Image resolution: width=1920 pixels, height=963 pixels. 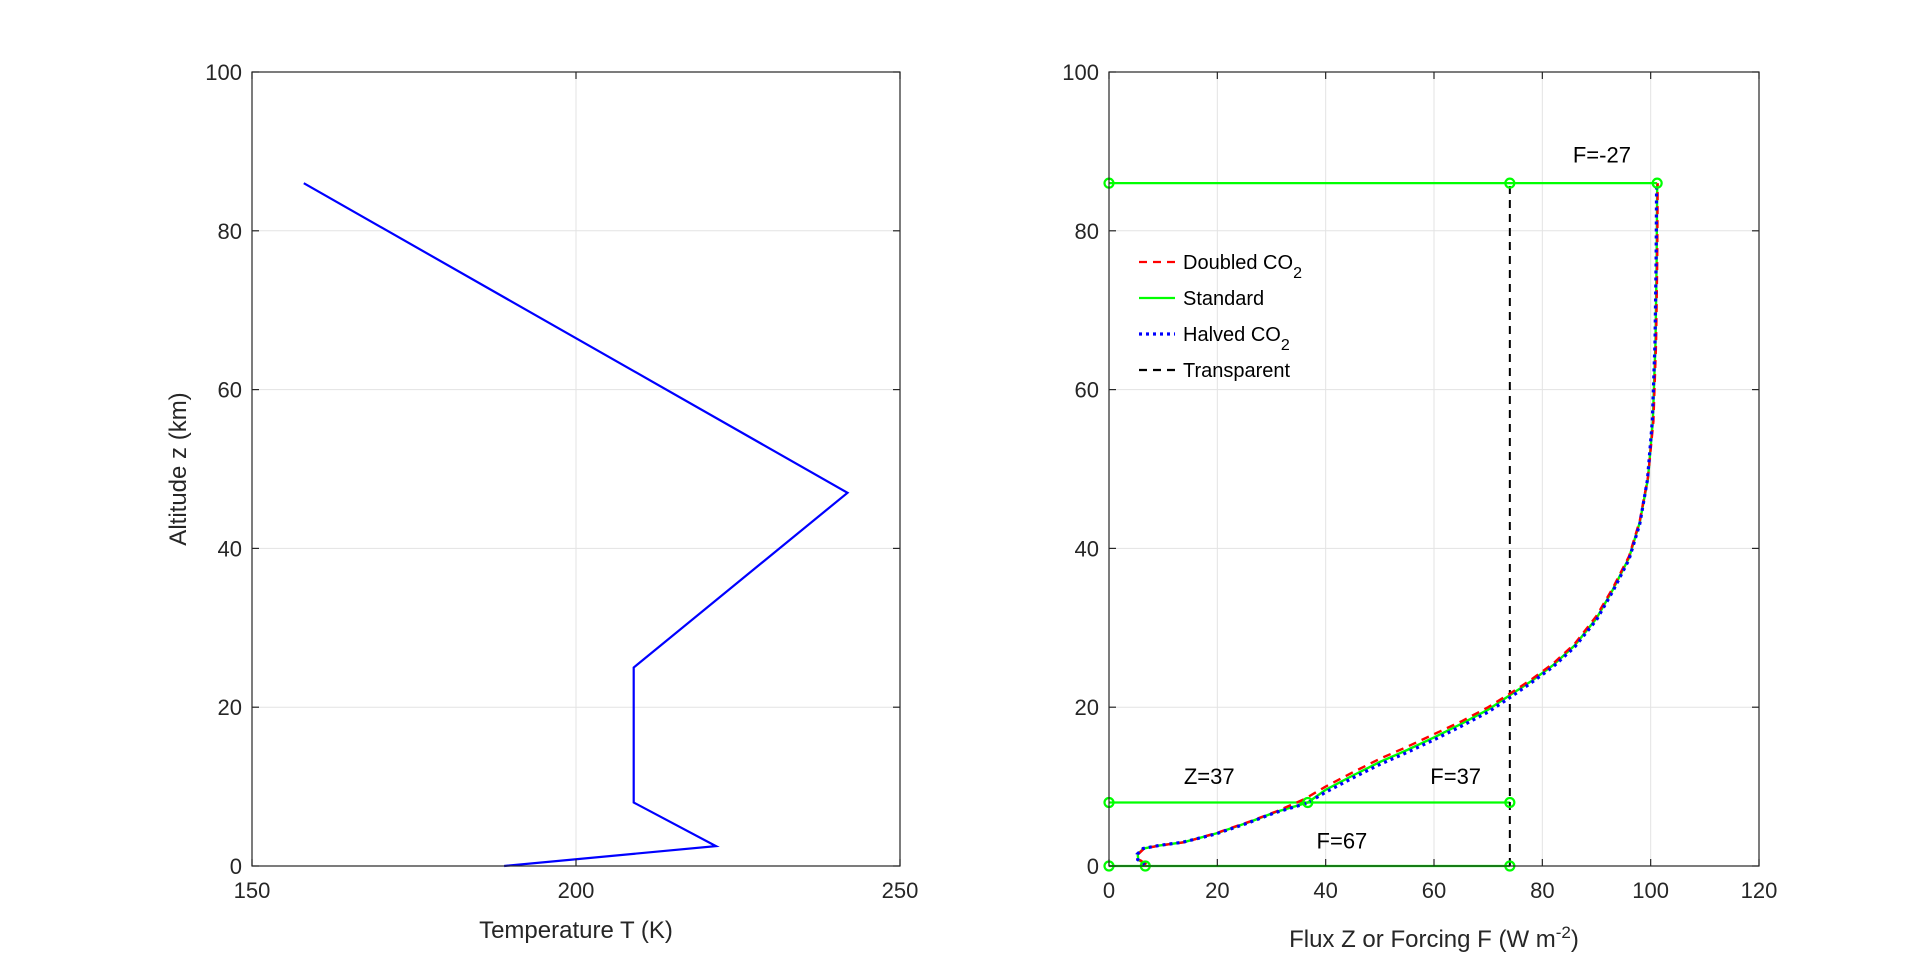 What do you see at coordinates (1217, 890) in the screenshot?
I see `x-tick-label: 20` at bounding box center [1217, 890].